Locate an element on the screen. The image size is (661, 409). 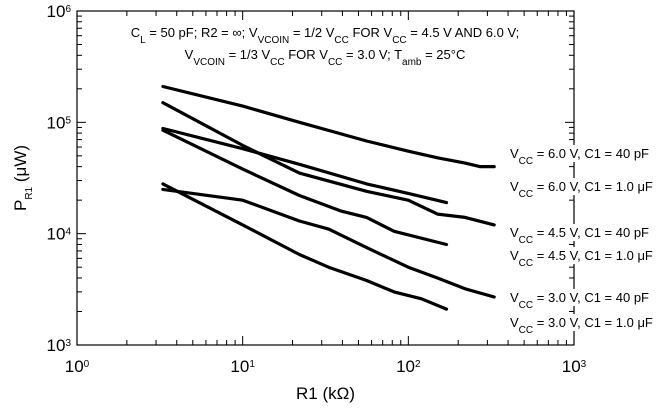
series-label: VCC = 4.5 V, C1 = 1.0 μF is located at coordinates (581, 258).